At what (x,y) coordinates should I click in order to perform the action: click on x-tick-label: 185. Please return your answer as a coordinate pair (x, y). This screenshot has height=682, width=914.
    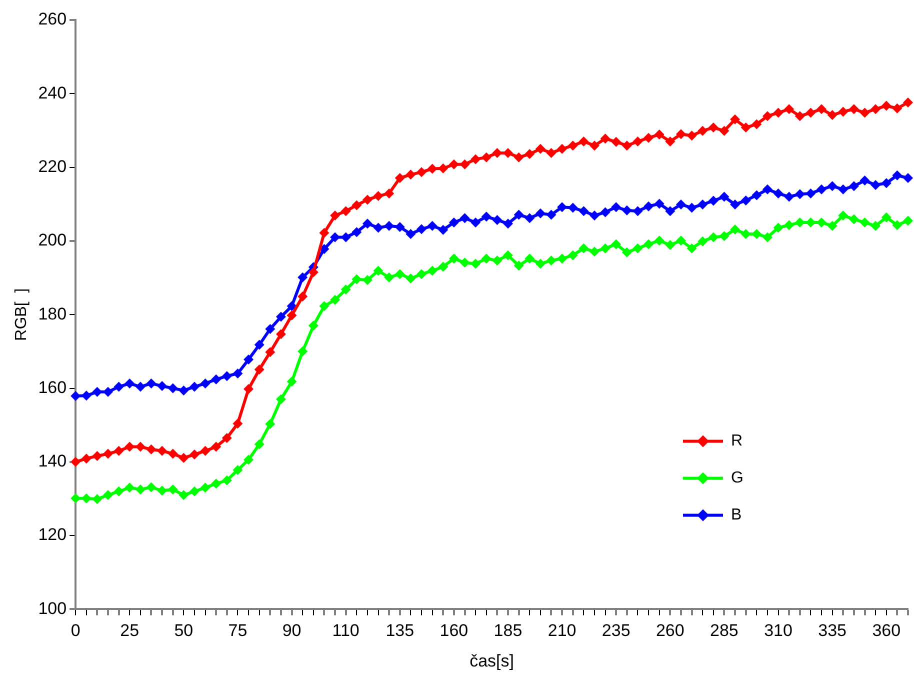
    Looking at the image, I should click on (508, 630).